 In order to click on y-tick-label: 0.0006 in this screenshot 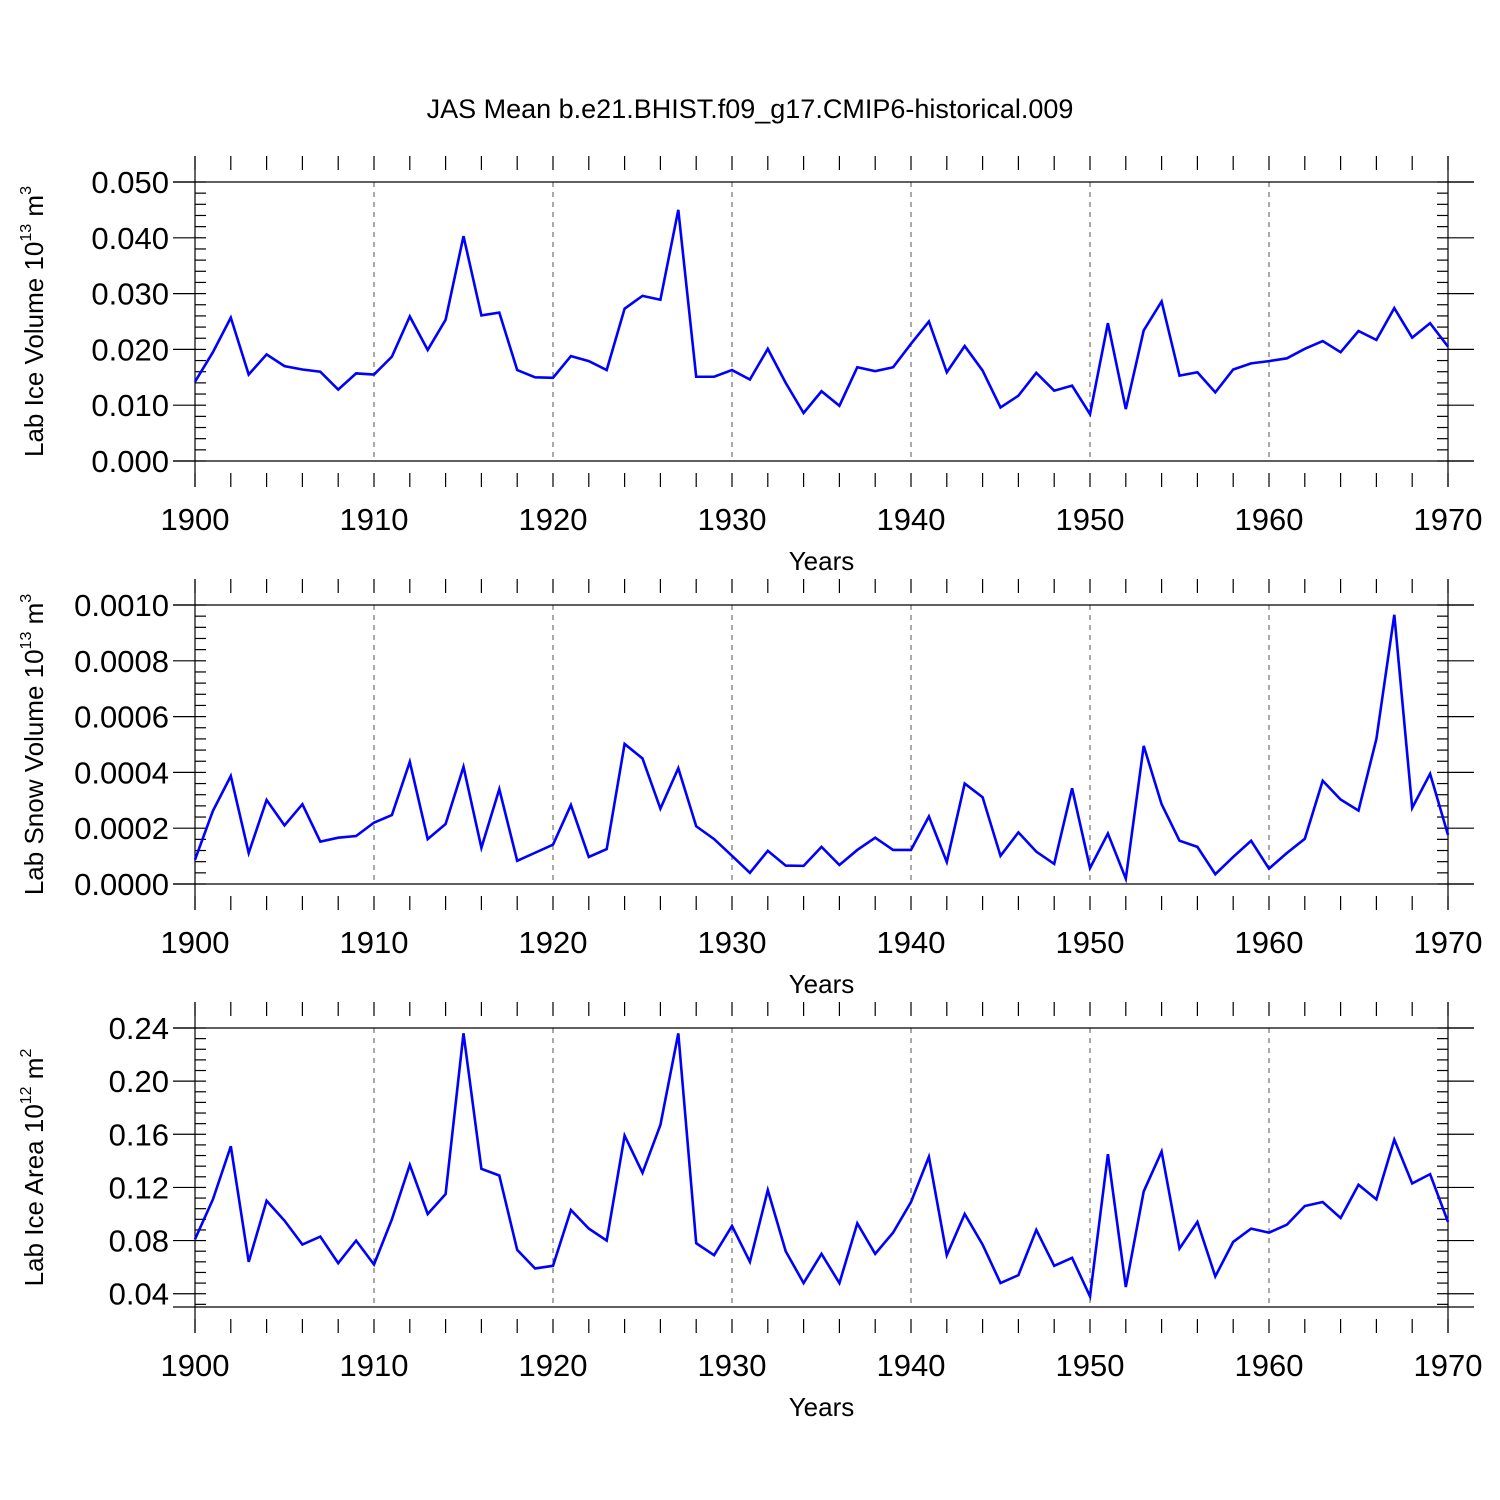, I will do `click(121, 717)`.